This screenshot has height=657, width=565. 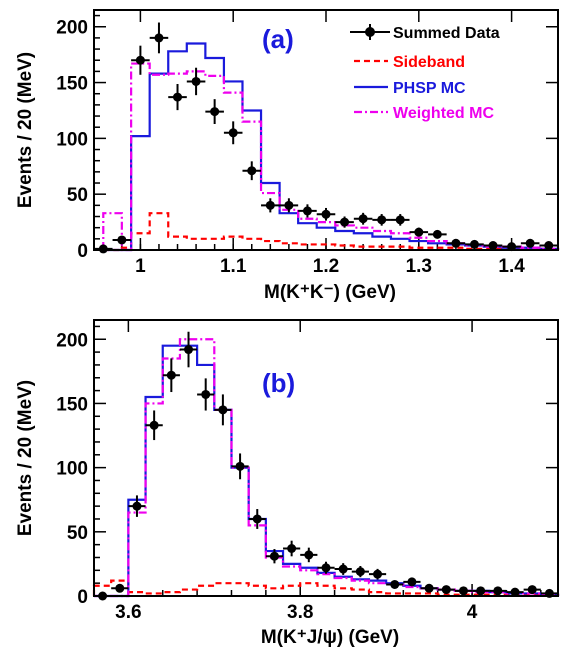 What do you see at coordinates (429, 88) in the screenshot?
I see `legend-label-phsp-mc: PHSP MC` at bounding box center [429, 88].